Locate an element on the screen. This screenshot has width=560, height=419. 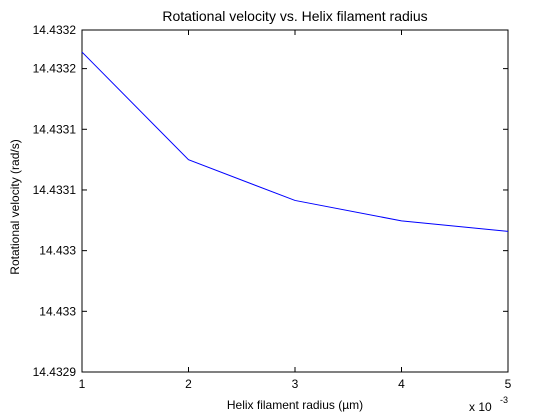
x-tick-label: 4 is located at coordinates (401, 384).